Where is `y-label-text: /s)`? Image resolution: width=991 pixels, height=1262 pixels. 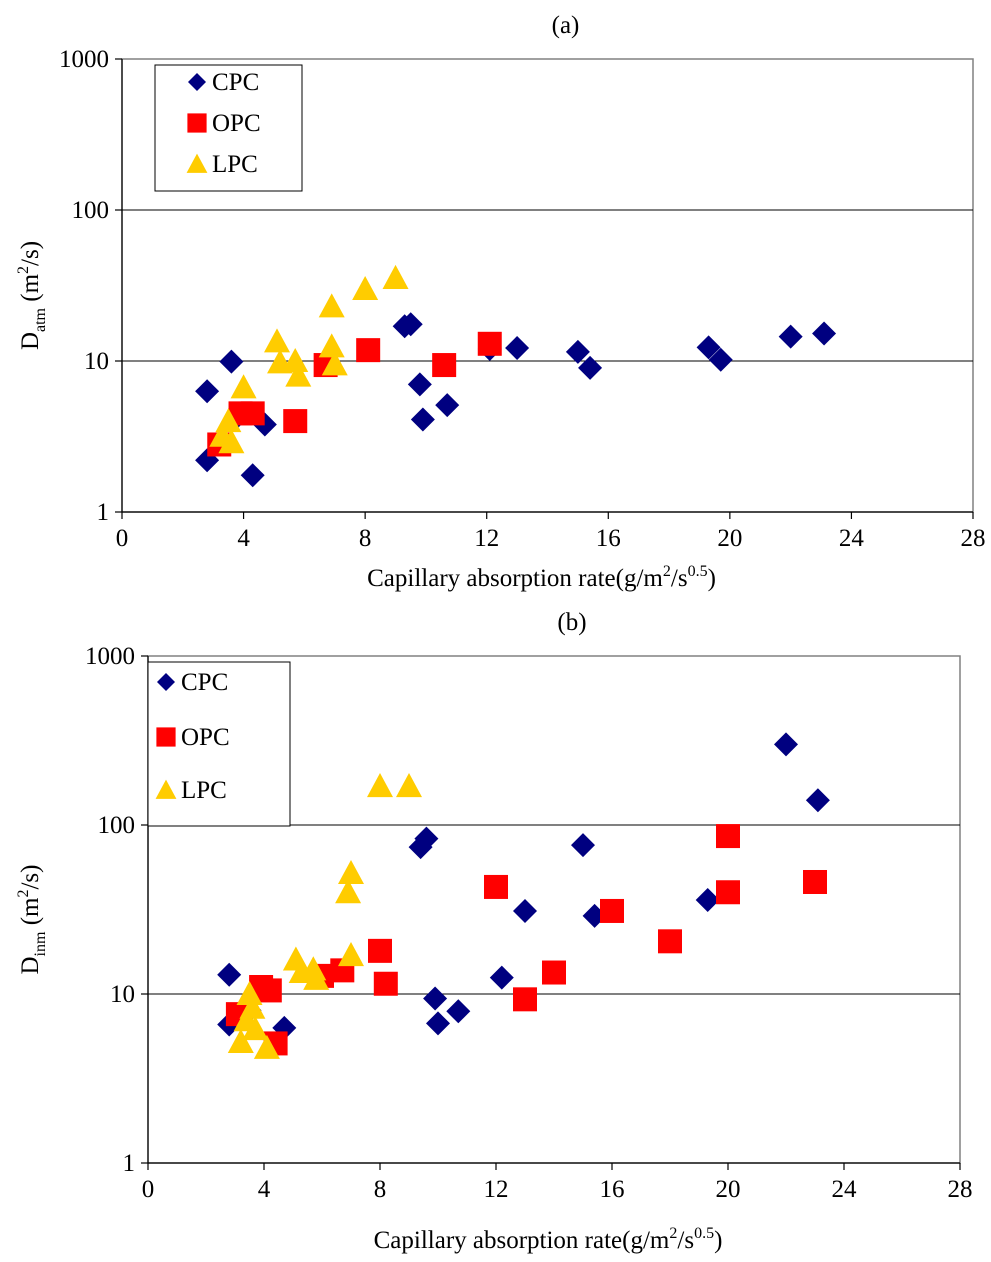
y-label-text: /s) is located at coordinates (30, 877).